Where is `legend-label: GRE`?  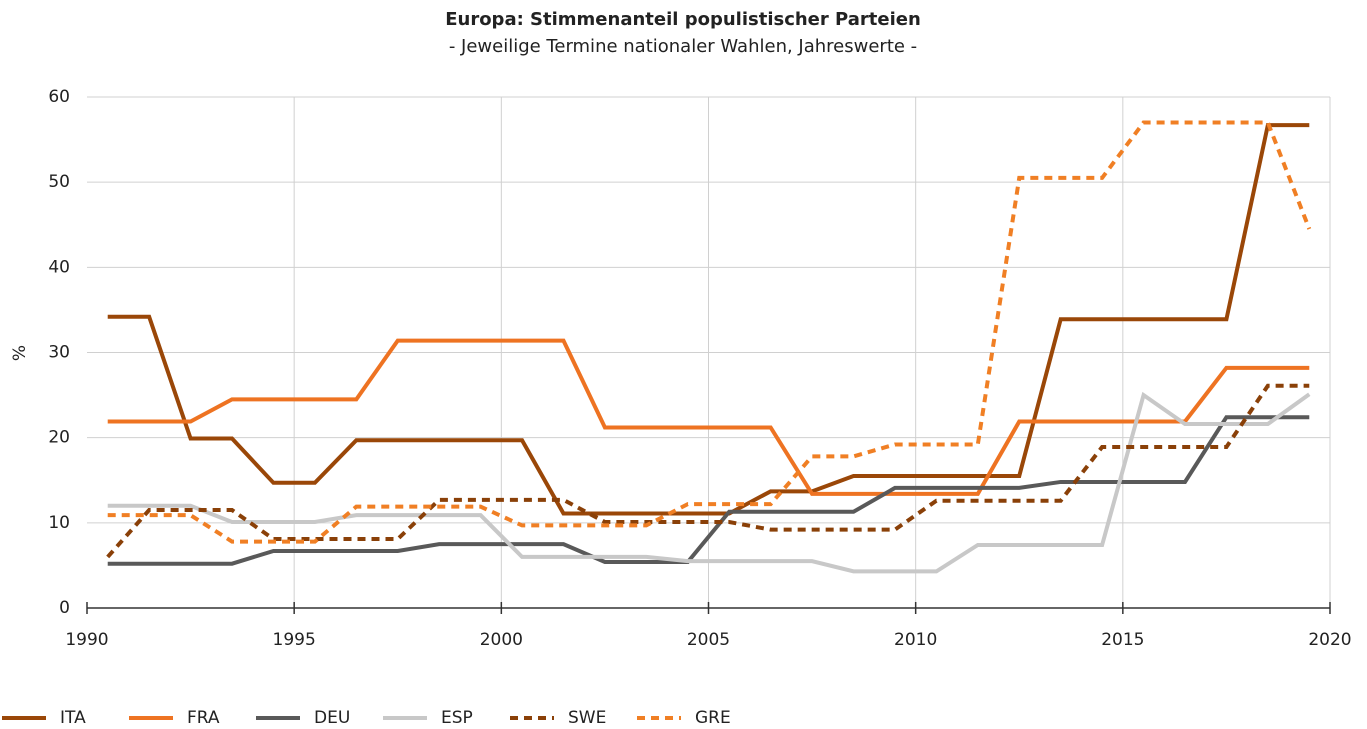
legend-label: GRE is located at coordinates (713, 718).